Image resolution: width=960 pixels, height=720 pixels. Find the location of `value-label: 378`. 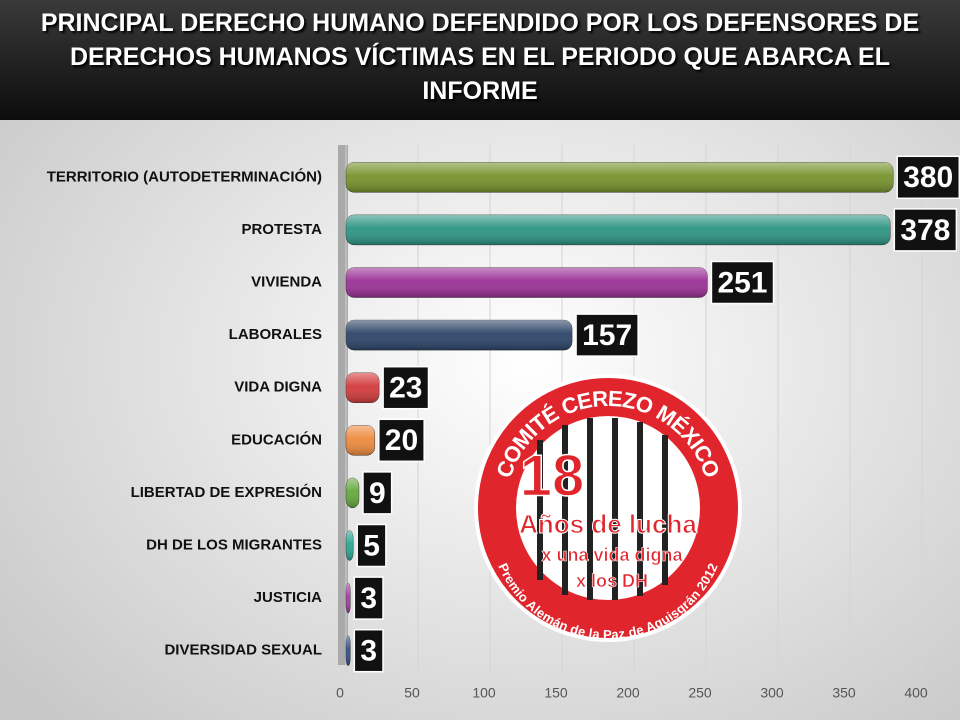

value-label: 378 is located at coordinates (925, 230).